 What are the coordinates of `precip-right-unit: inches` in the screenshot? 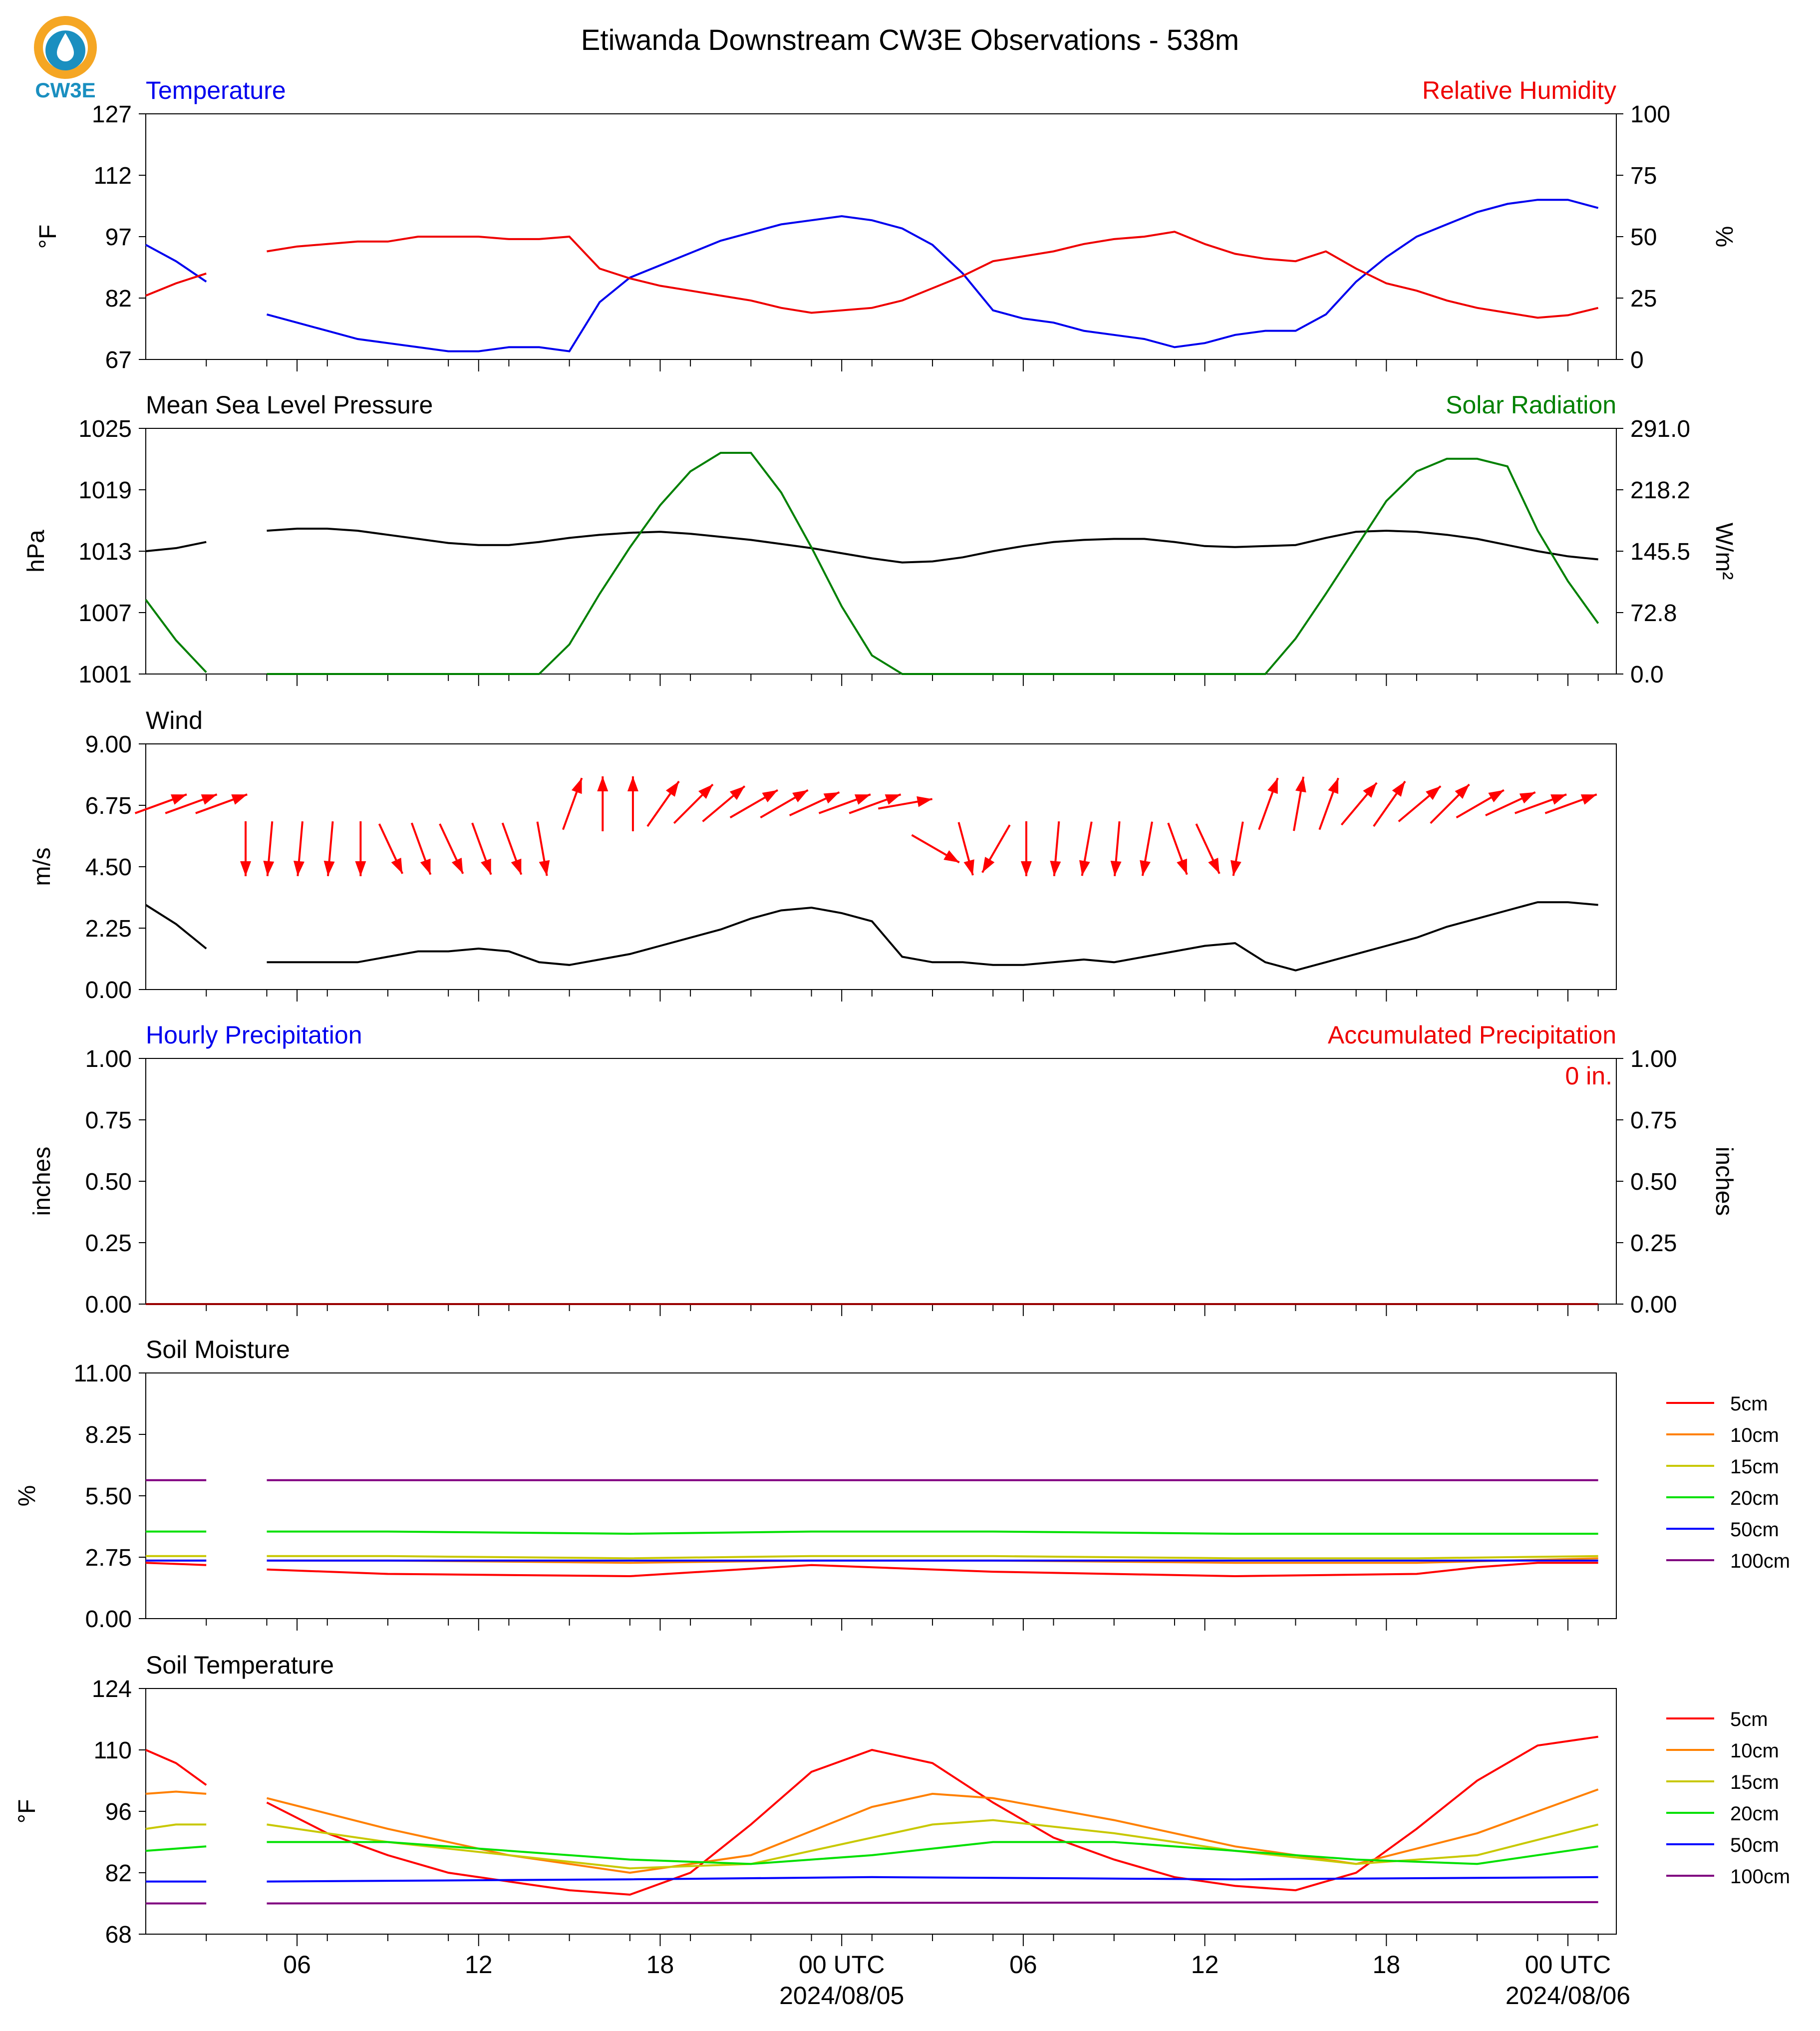 It's located at (1724, 1182).